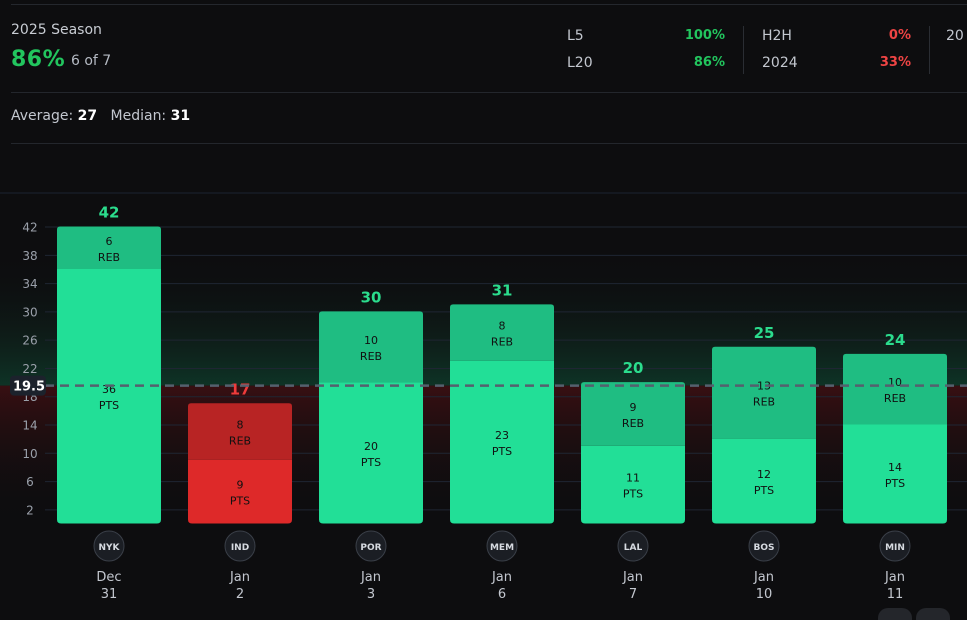 The height and width of the screenshot is (620, 967). I want to click on split-value-l5: 100%, so click(704, 35).